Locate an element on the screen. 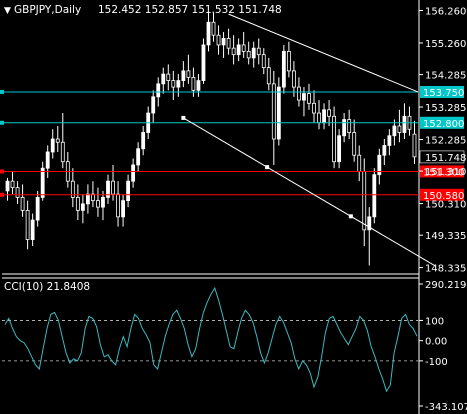 This screenshot has height=414, width=467. cci-tick-label: -100 is located at coordinates (436, 362).